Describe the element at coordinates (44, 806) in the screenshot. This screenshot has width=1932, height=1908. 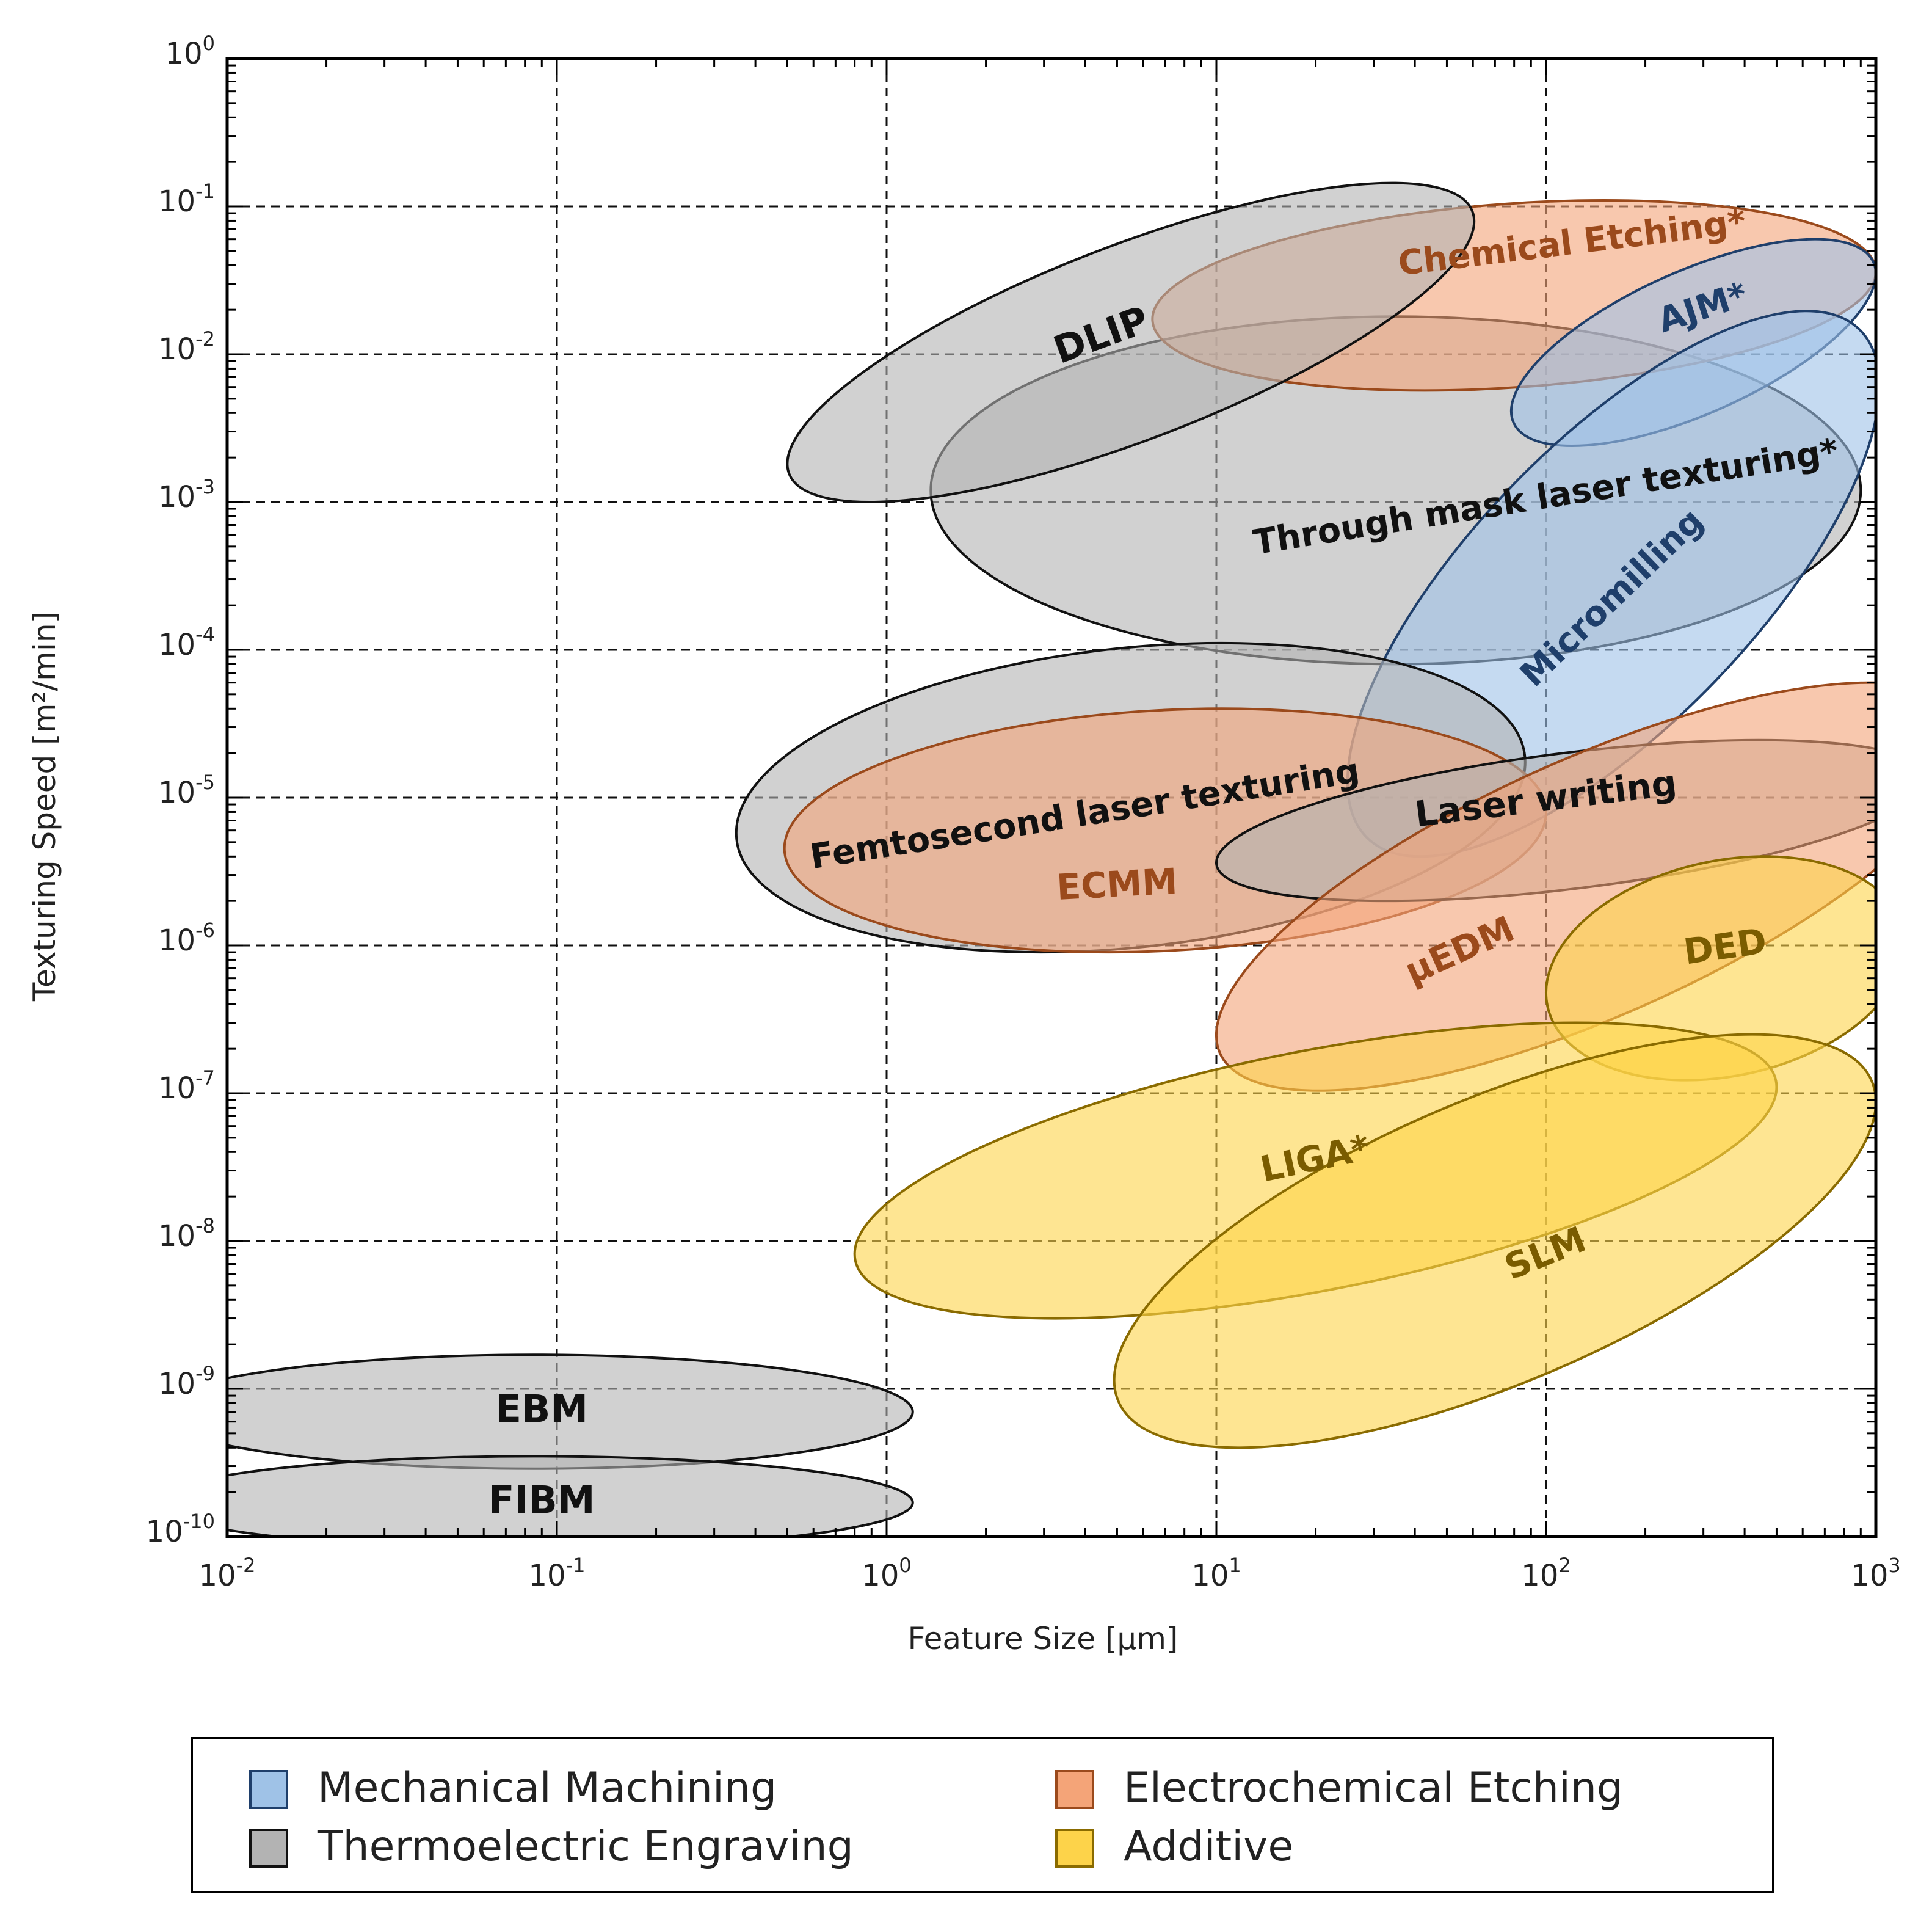
I see `y-axis-label: Texturing Speed [m²/min]` at that location.